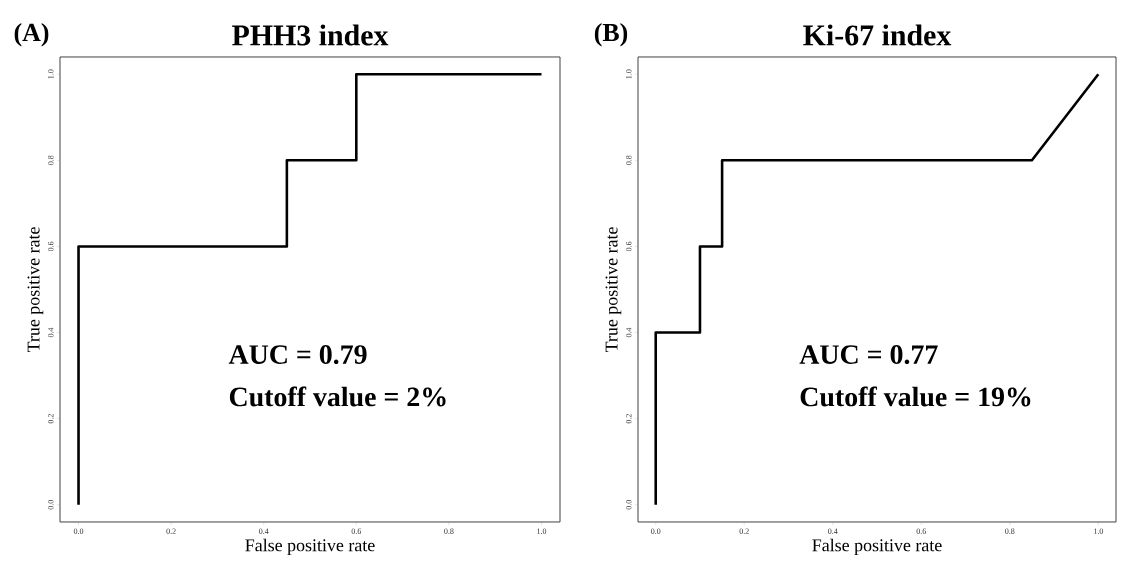 The image size is (1122, 567). What do you see at coordinates (310, 35) in the screenshot?
I see `chart-title: PHH3 index` at bounding box center [310, 35].